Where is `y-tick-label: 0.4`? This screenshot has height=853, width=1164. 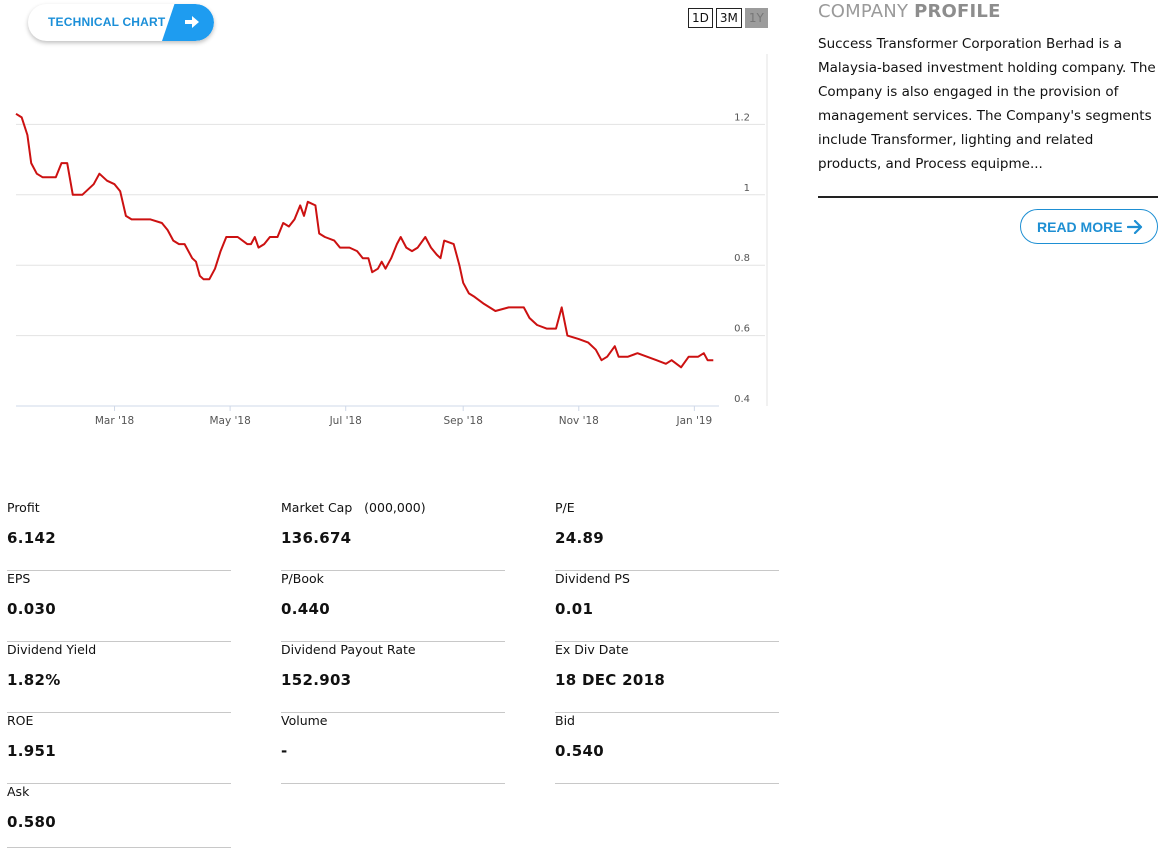 y-tick-label: 0.4 is located at coordinates (742, 399).